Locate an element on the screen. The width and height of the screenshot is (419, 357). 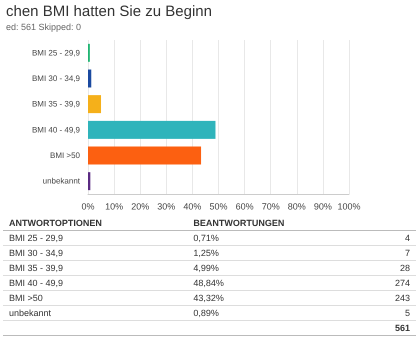
x-tick-label: 100% is located at coordinates (349, 207).